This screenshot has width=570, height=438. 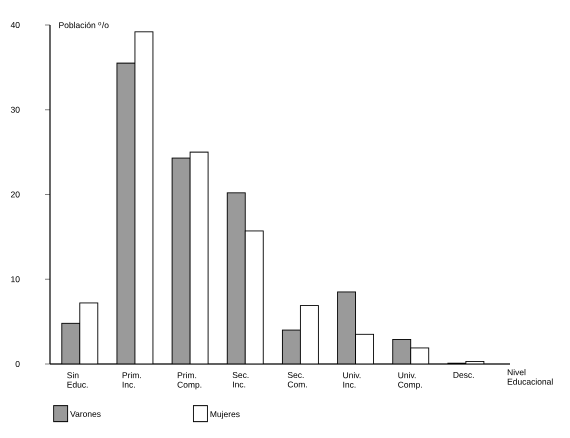 I want to click on x-tick-label: Sin Educ., so click(x=77, y=380).